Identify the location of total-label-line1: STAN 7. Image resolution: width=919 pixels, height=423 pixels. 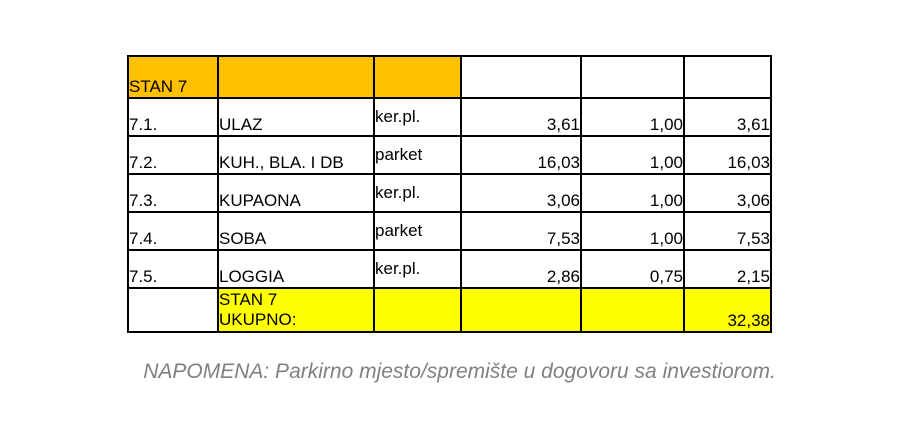
(248, 299).